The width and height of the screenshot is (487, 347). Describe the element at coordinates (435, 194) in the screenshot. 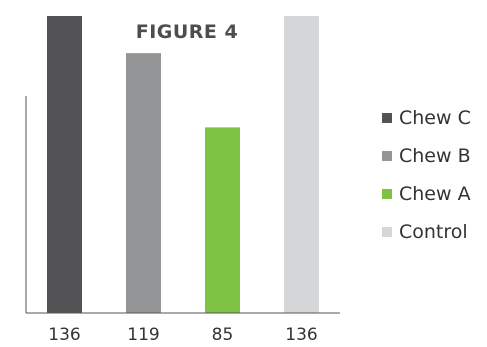

I see `legend-label: Chew A` at that location.